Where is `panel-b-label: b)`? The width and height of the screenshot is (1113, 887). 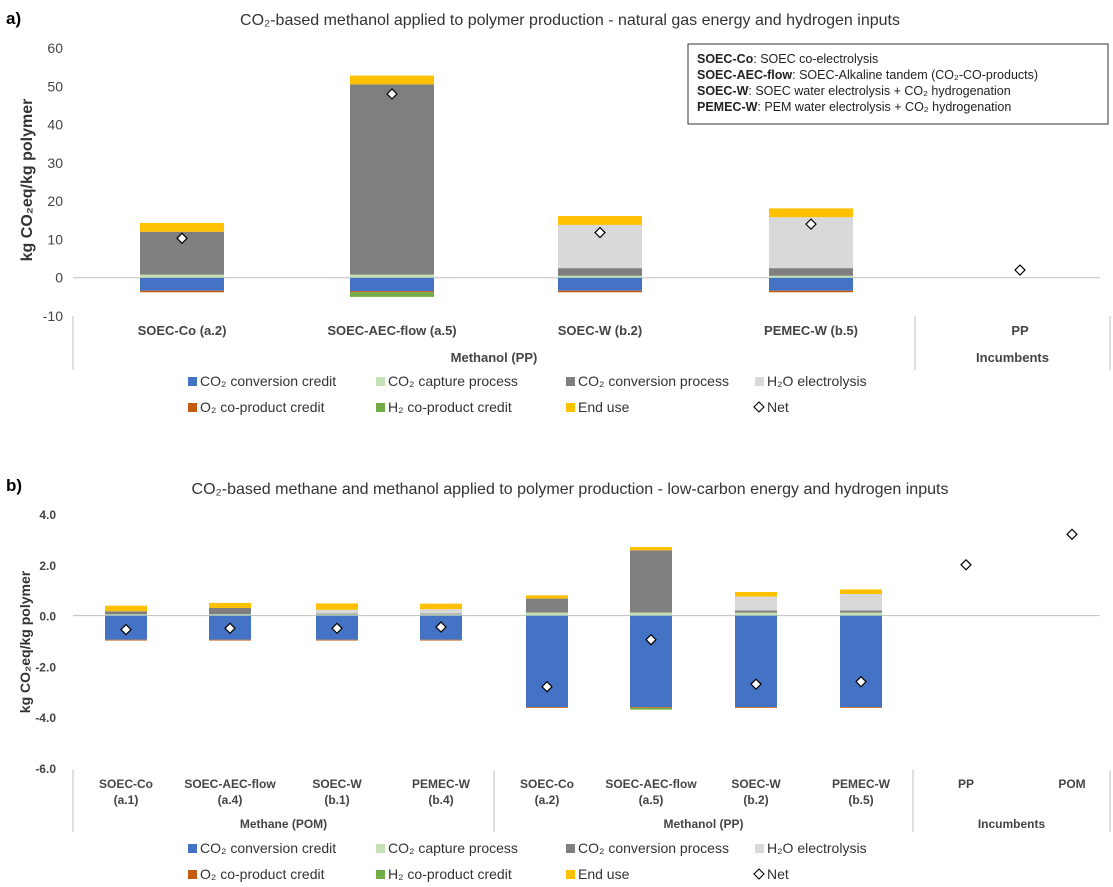 panel-b-label: b) is located at coordinates (14, 485).